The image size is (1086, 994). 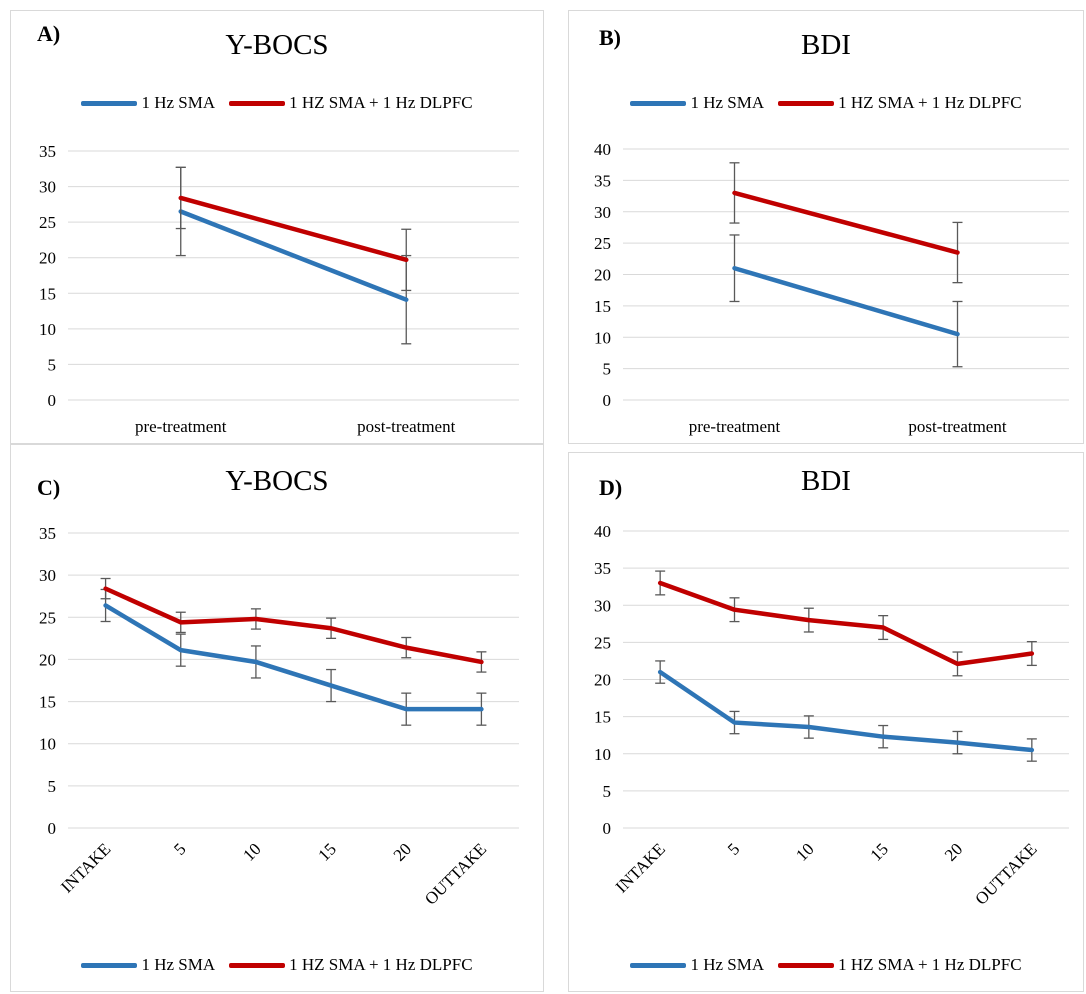 I want to click on panel-letter: D), so click(x=611, y=487).